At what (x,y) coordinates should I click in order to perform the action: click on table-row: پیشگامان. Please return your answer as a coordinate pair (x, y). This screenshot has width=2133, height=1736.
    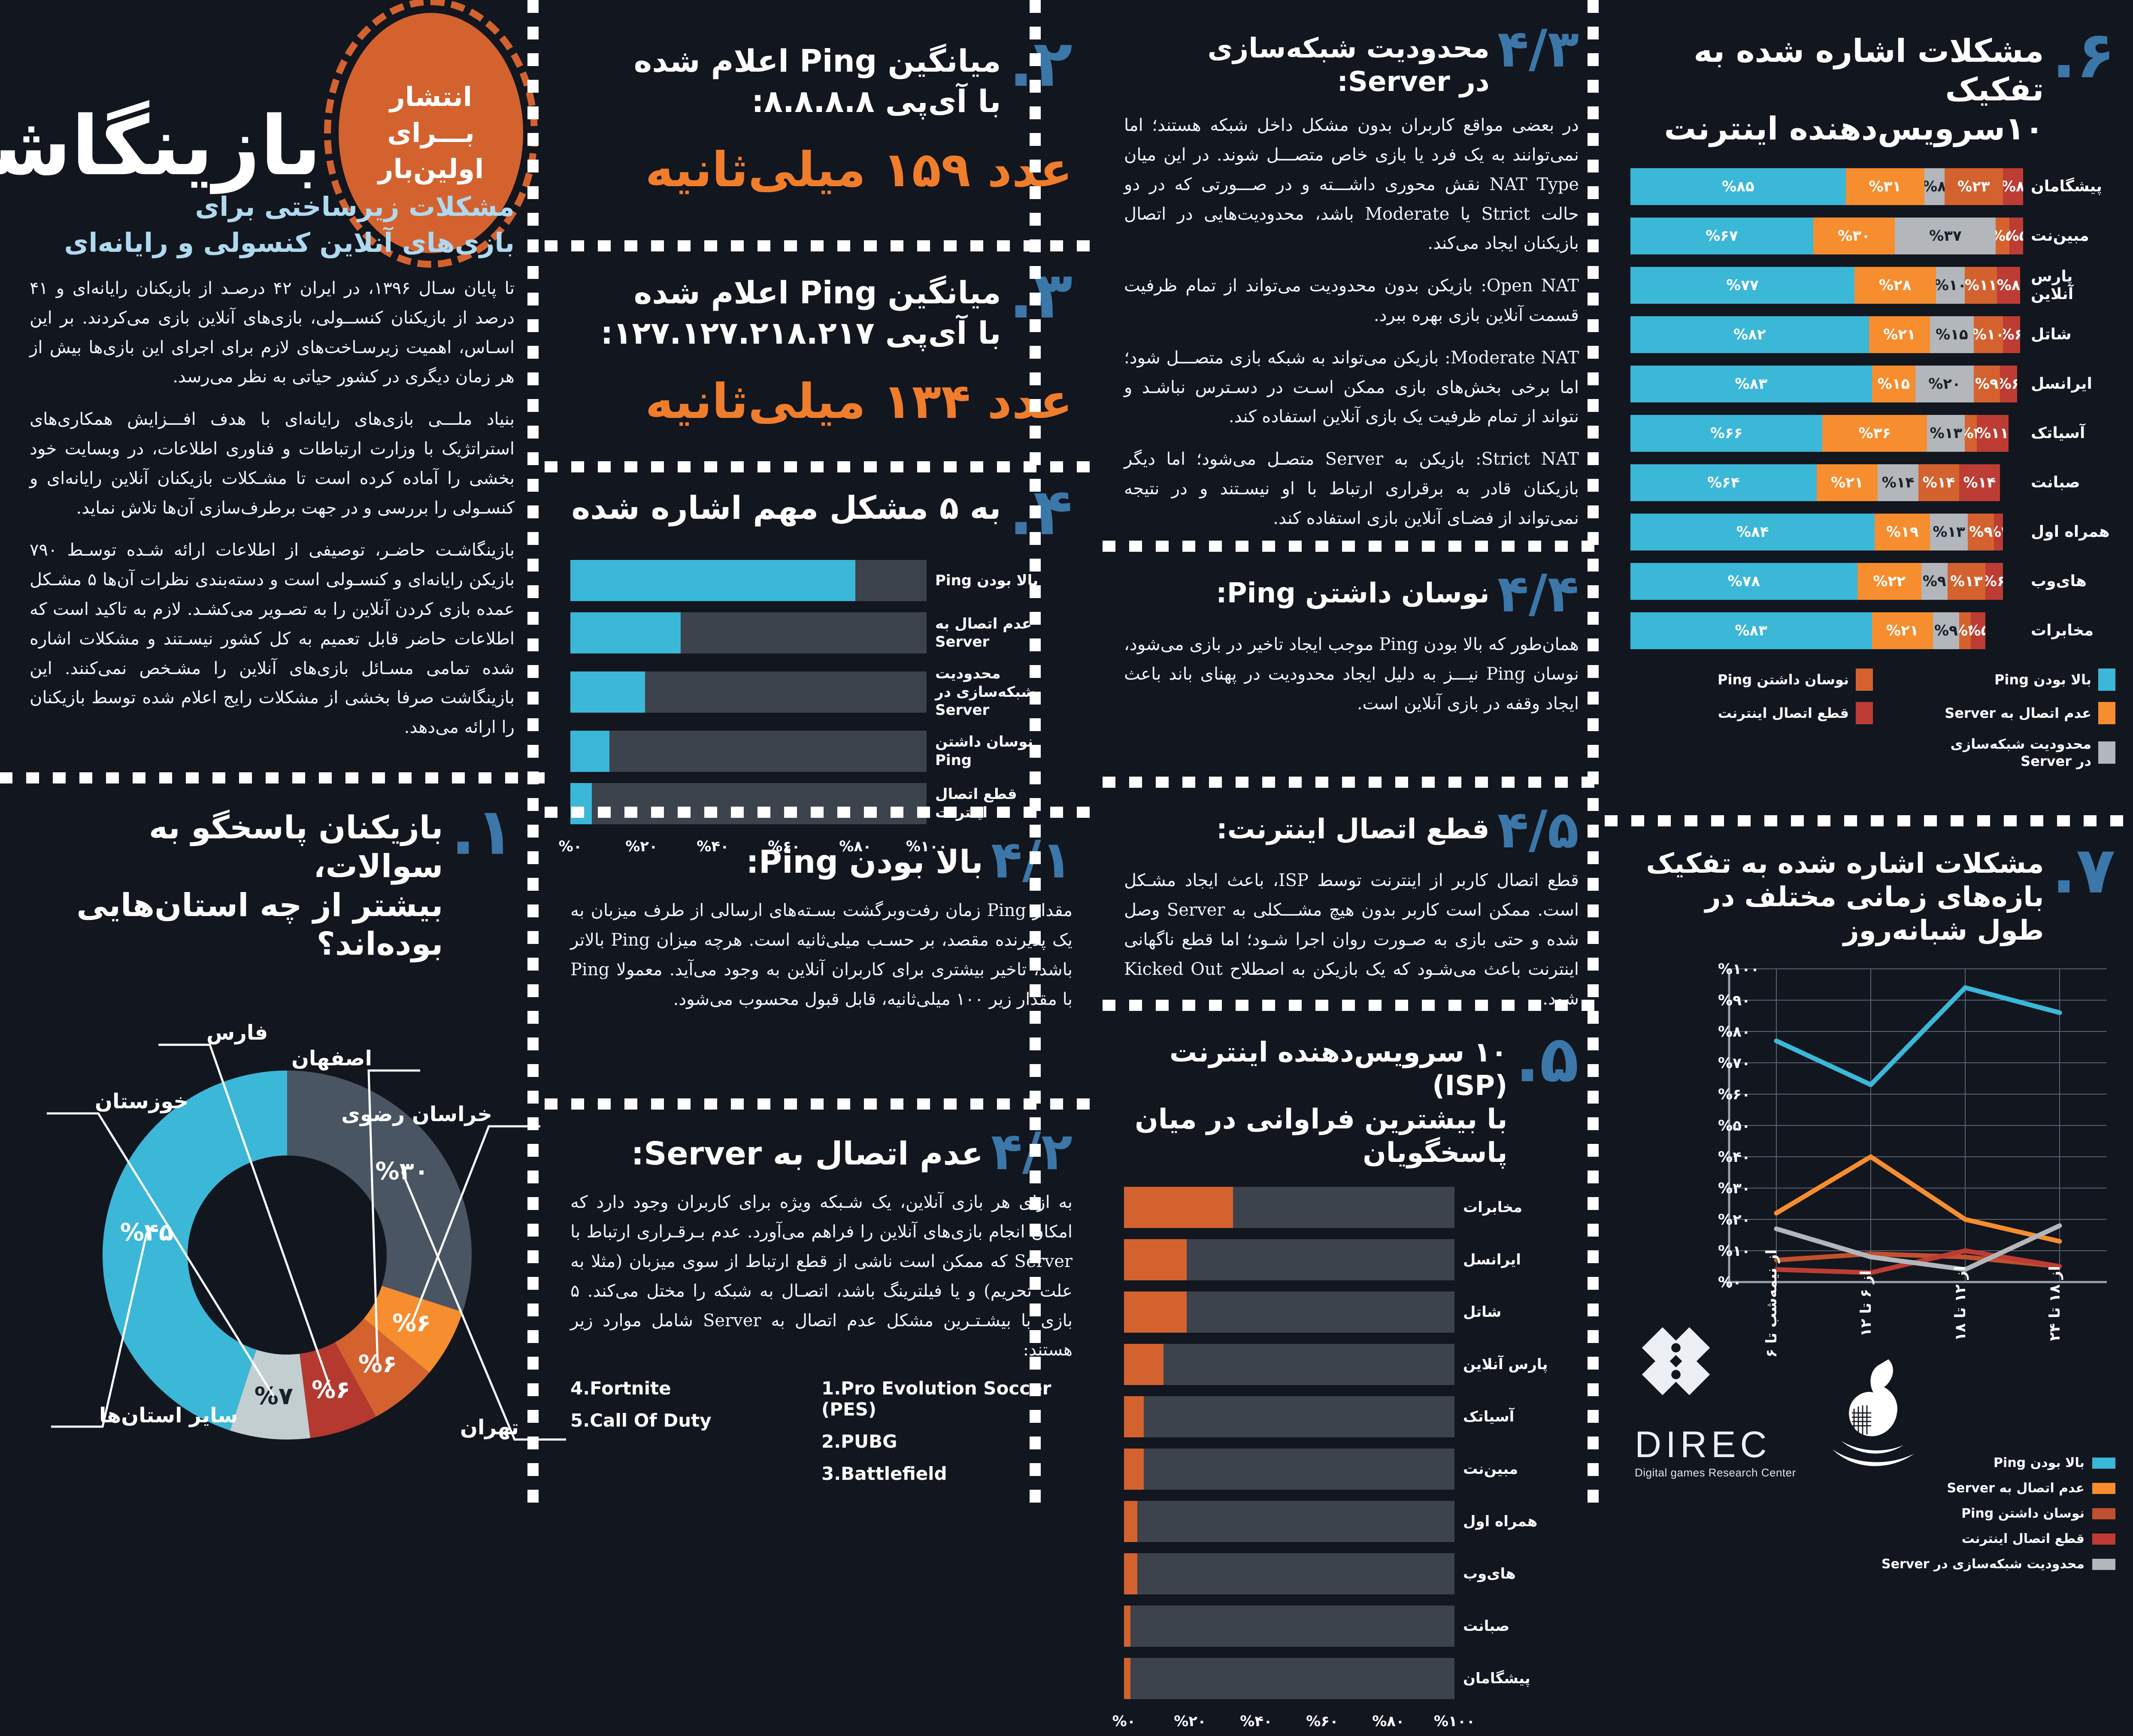
    Looking at the image, I should click on (1351, 1679).